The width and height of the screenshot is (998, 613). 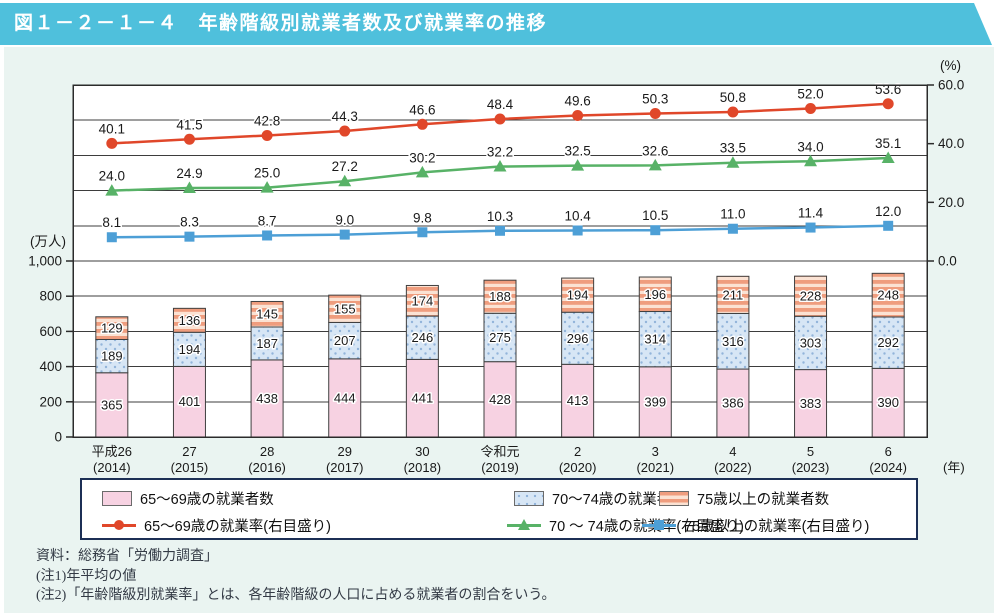 What do you see at coordinates (733, 403) in the screenshot?
I see `bar-value-label: 386` at bounding box center [733, 403].